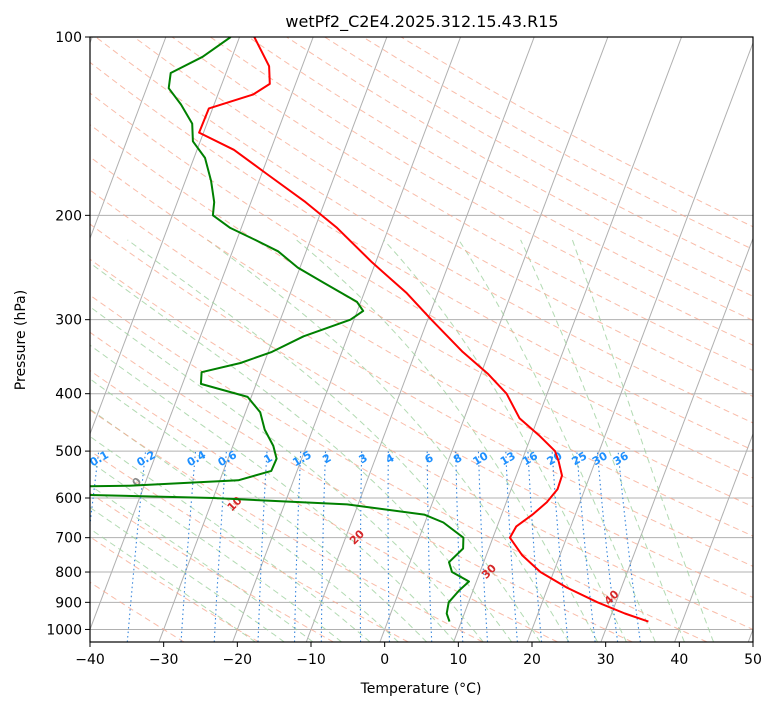  Describe the element at coordinates (311, 660) in the screenshot. I see `x-tick-label: −10` at that location.